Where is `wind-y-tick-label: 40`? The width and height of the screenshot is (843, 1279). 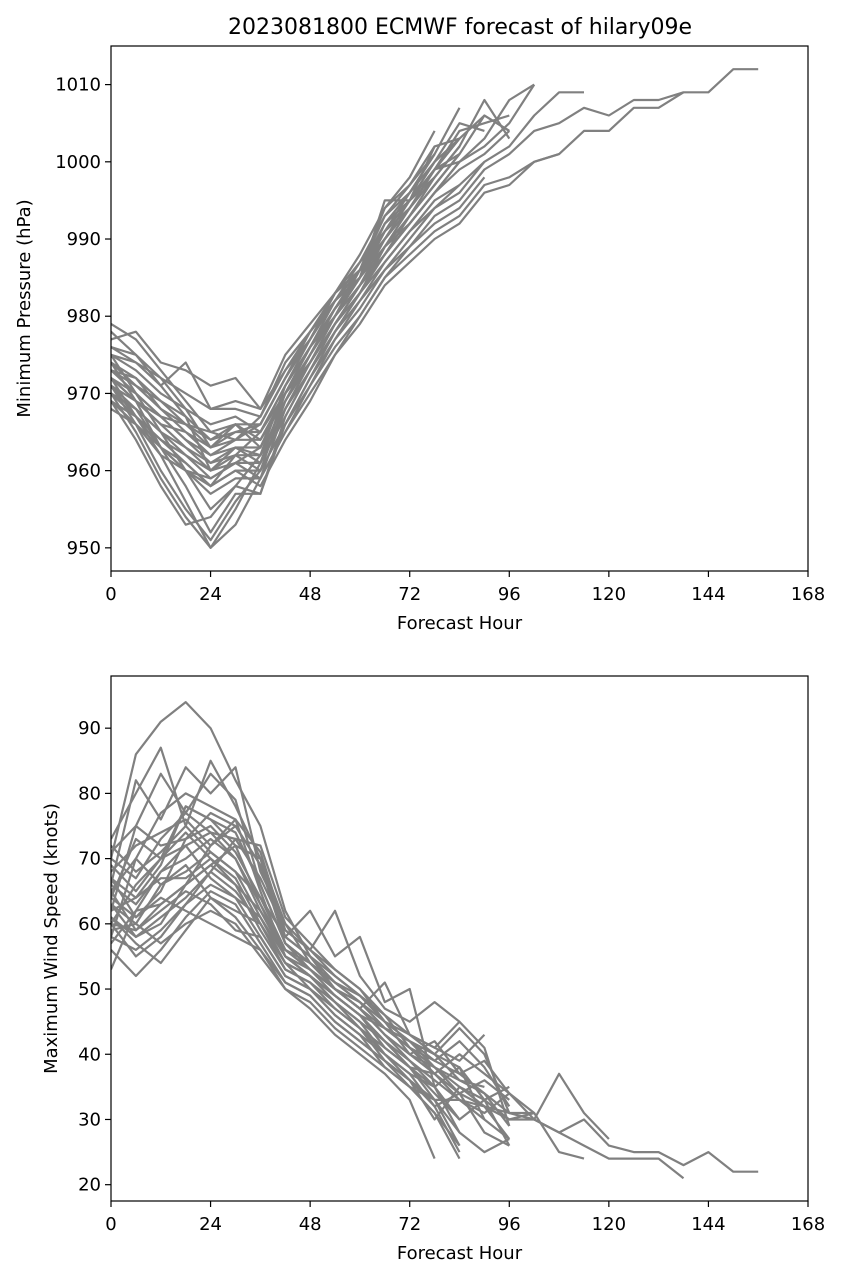 wind-y-tick-label: 40 is located at coordinates (89, 1054).